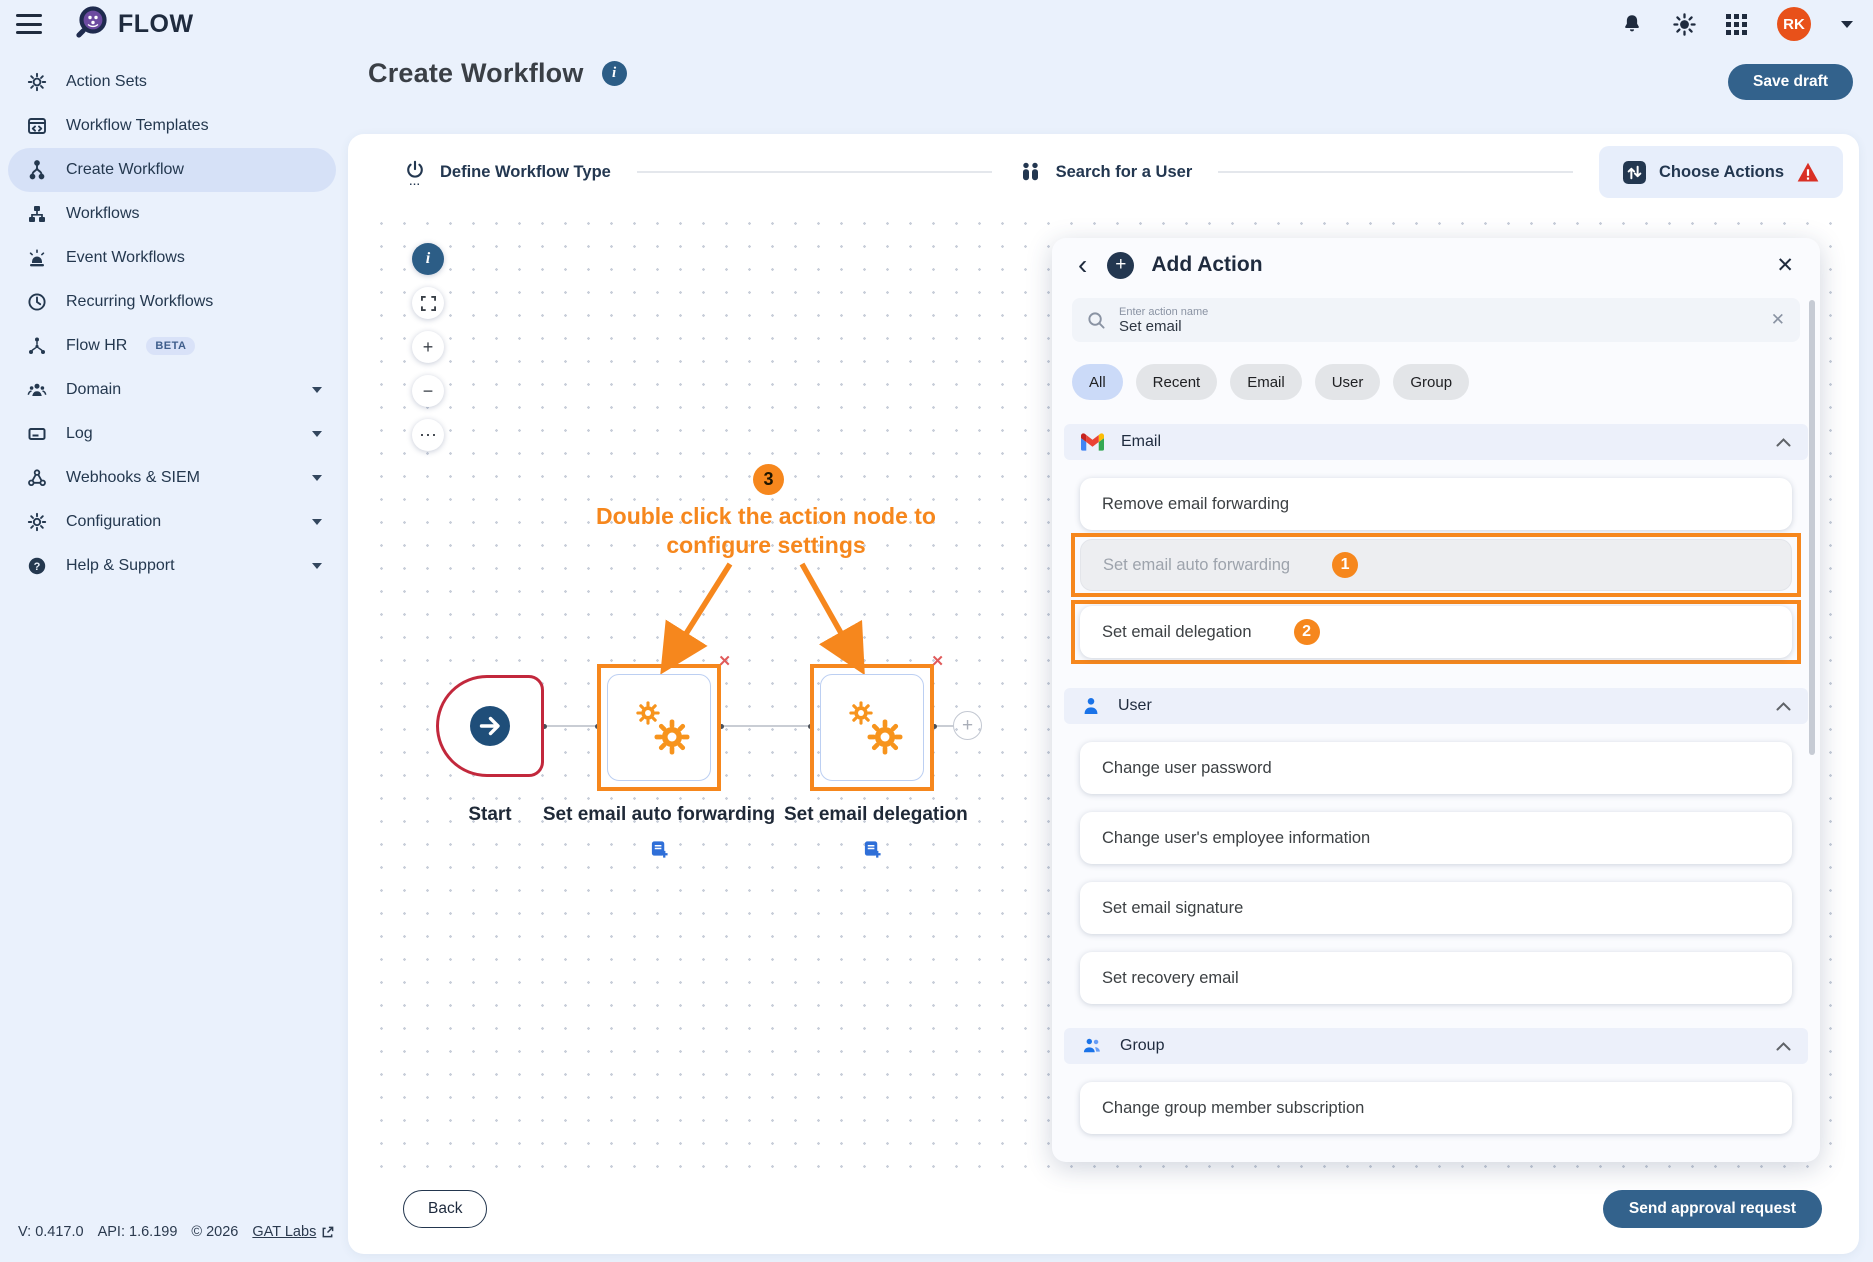  What do you see at coordinates (1347, 382) in the screenshot?
I see `chip-user: User` at bounding box center [1347, 382].